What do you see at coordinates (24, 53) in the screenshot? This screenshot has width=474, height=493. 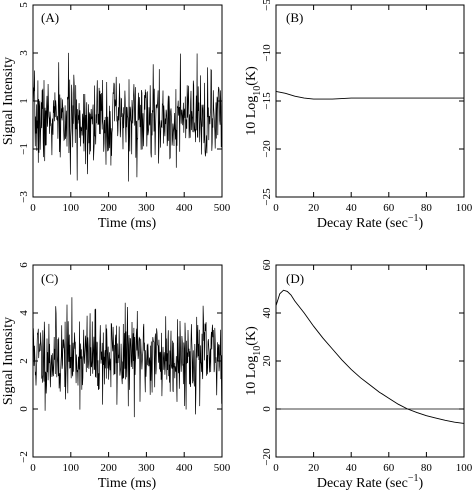 I see `y-tick-label: 3` at bounding box center [24, 53].